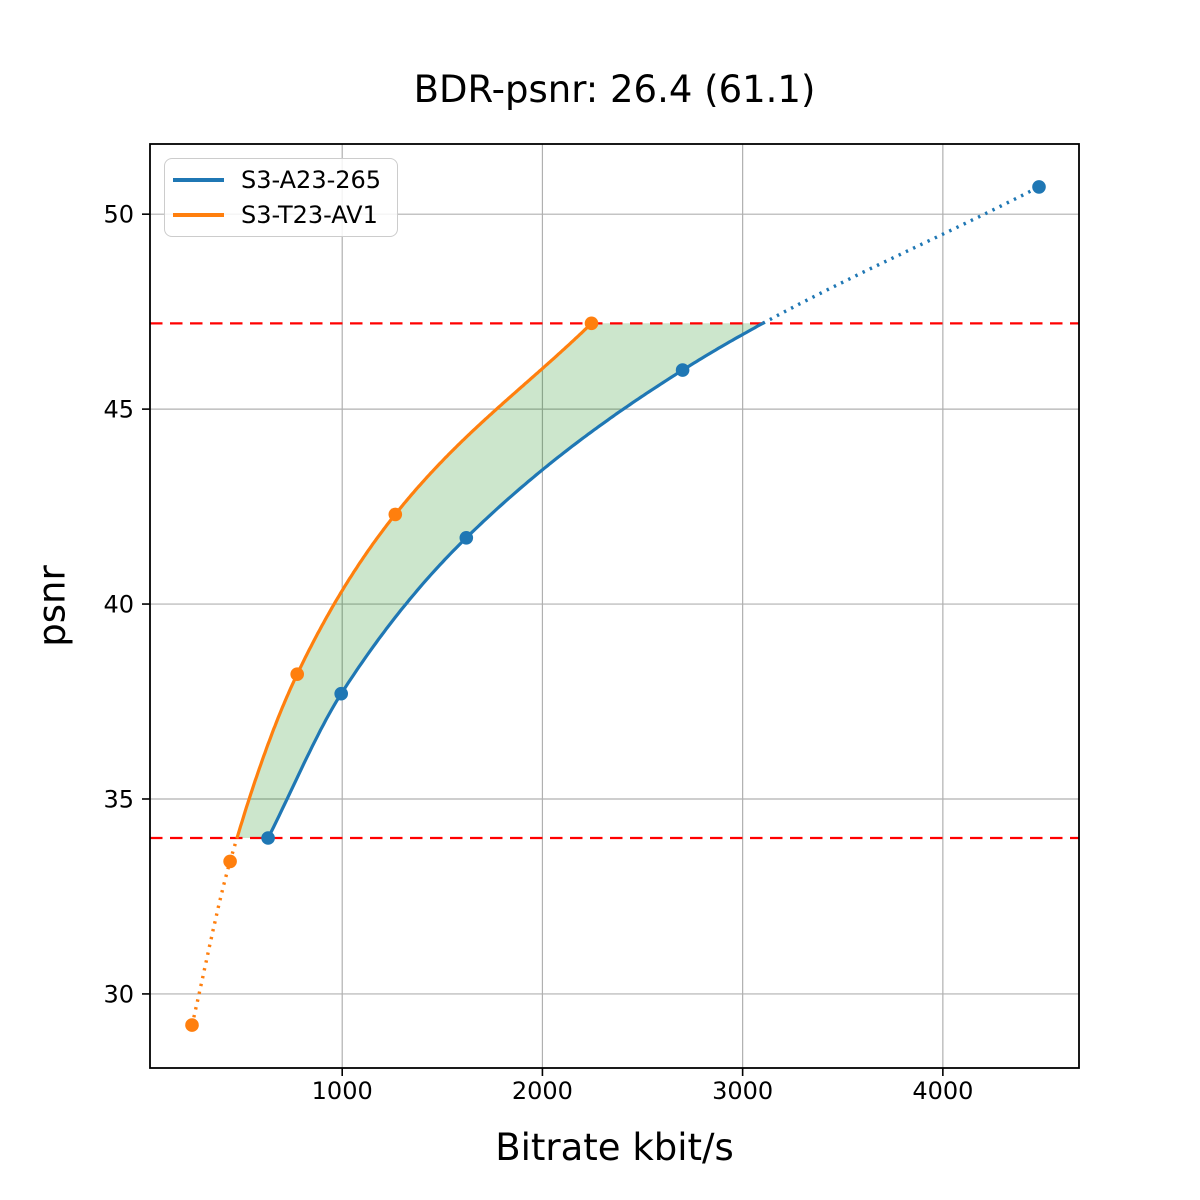 This screenshot has height=1200, width=1200. I want to click on curve-dotted, so click(900, 255).